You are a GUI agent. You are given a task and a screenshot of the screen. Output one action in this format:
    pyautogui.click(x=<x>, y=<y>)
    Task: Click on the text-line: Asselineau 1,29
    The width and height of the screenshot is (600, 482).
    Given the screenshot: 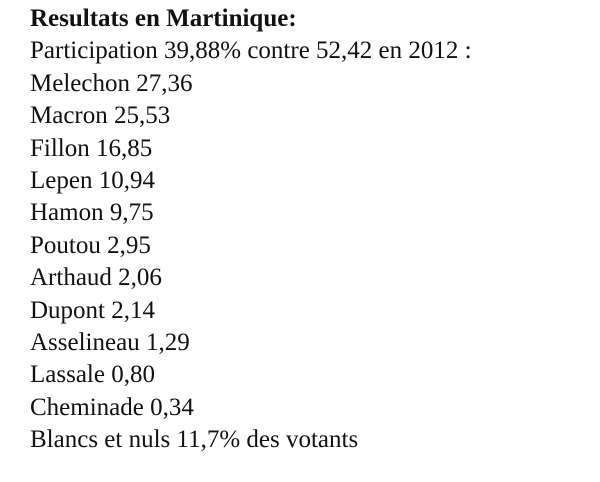 What is the action you would take?
    pyautogui.click(x=110, y=343)
    